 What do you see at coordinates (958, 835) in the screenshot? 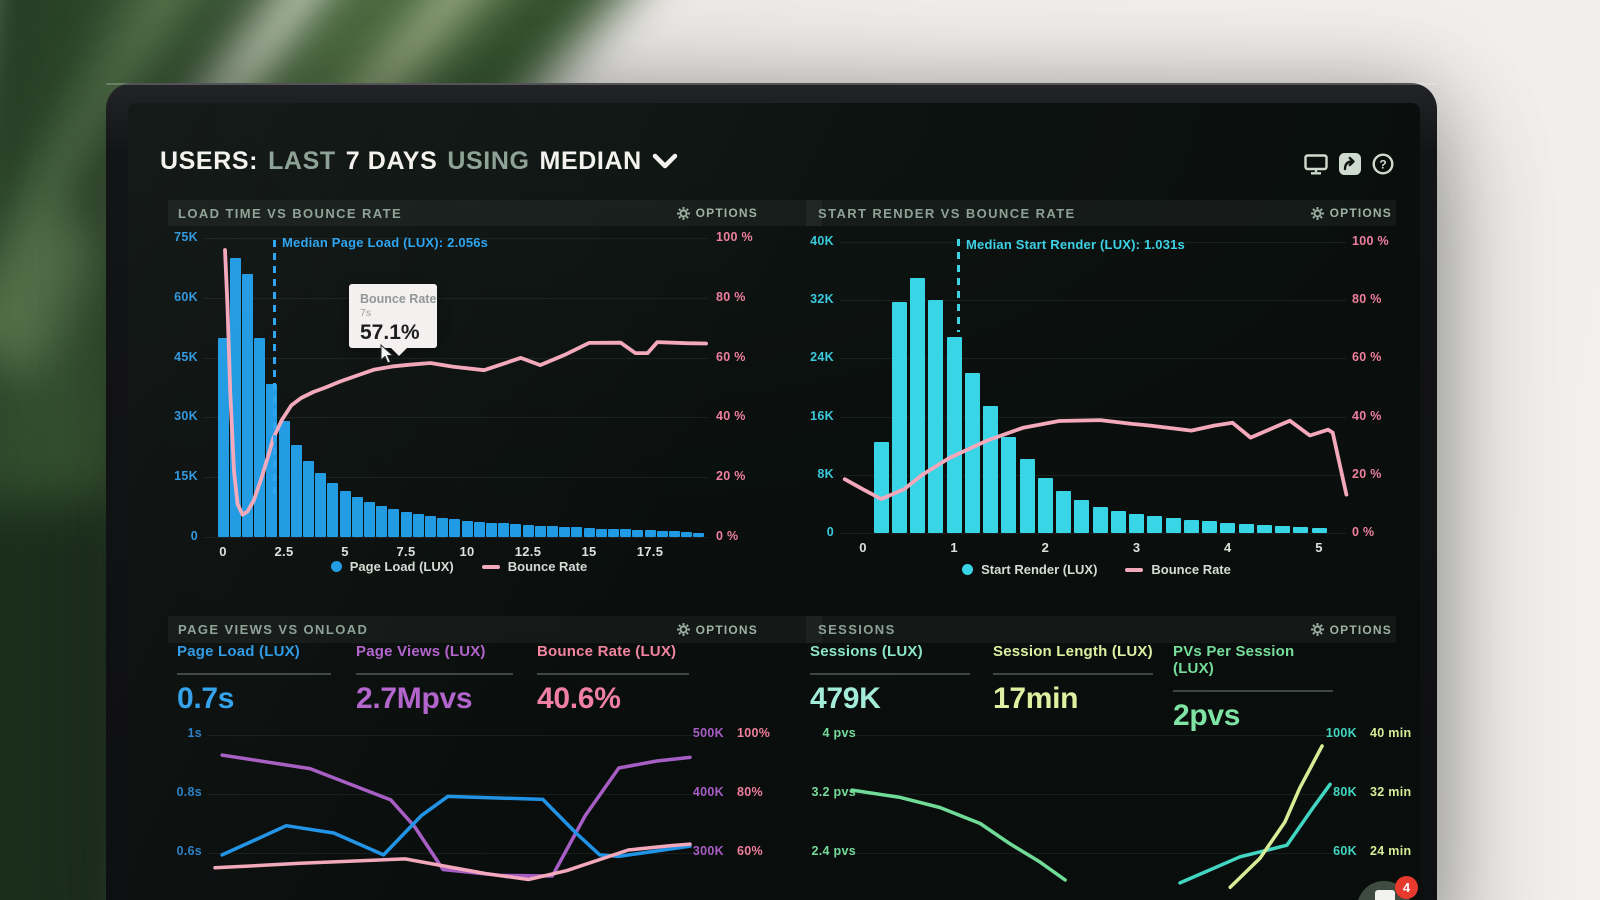
I see `pvs-per-session-line` at bounding box center [958, 835].